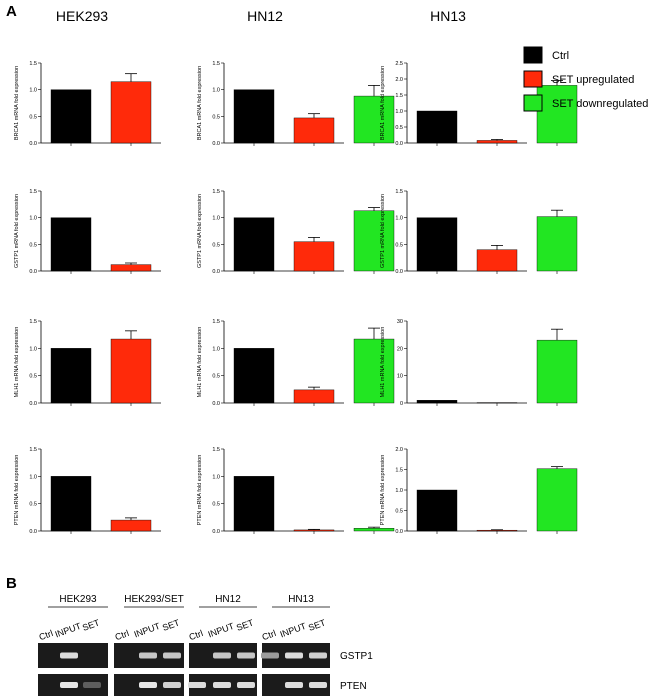 This screenshot has width=650, height=697. Describe the element at coordinates (585, 103) in the screenshot. I see `legend-item-set-downregulated: SET downregulated` at that location.